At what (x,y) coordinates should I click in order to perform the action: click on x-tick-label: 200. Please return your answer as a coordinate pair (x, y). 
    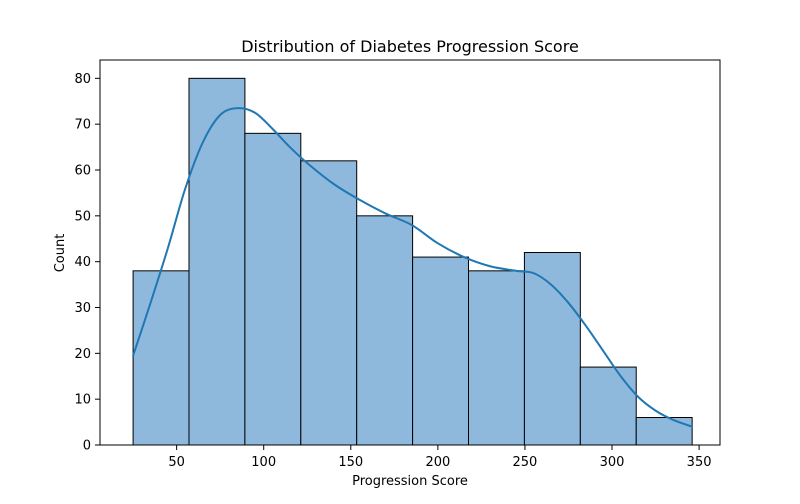
    Looking at the image, I should click on (437, 462).